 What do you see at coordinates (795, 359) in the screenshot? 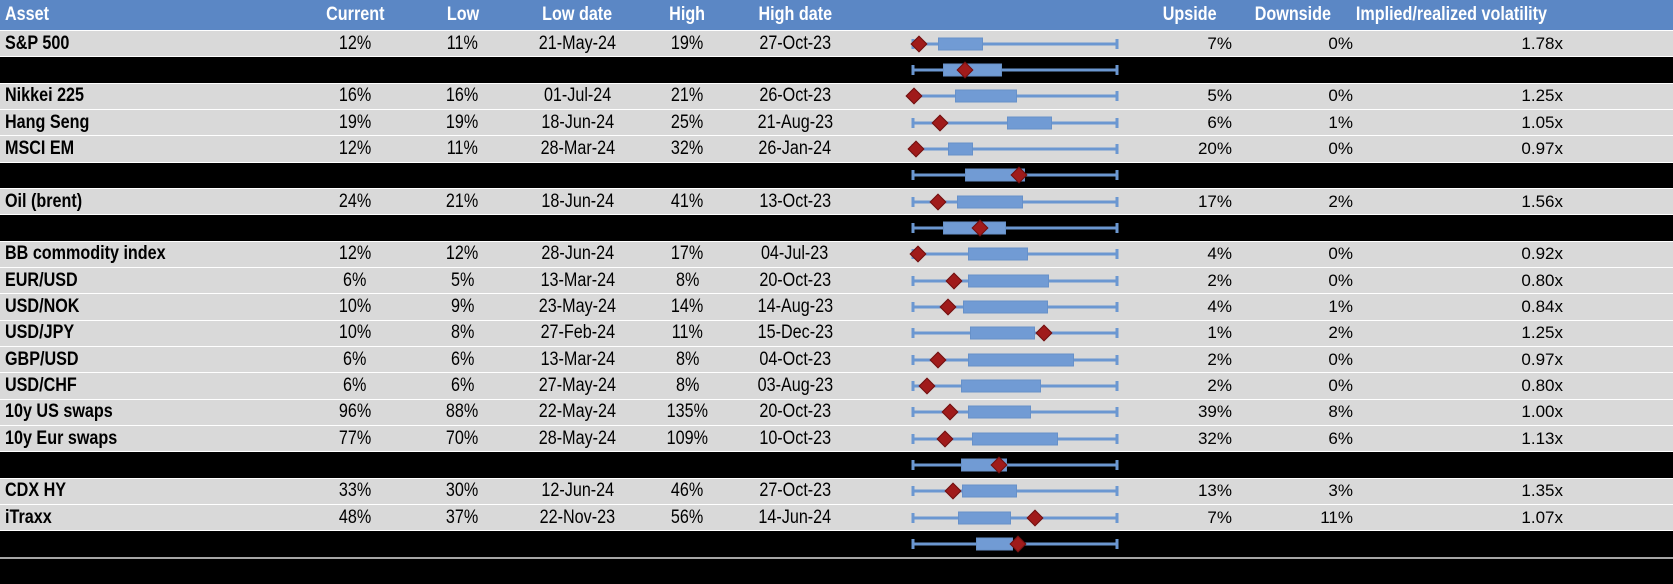
I see `high_date-cell: 04-Oct-23` at bounding box center [795, 359].